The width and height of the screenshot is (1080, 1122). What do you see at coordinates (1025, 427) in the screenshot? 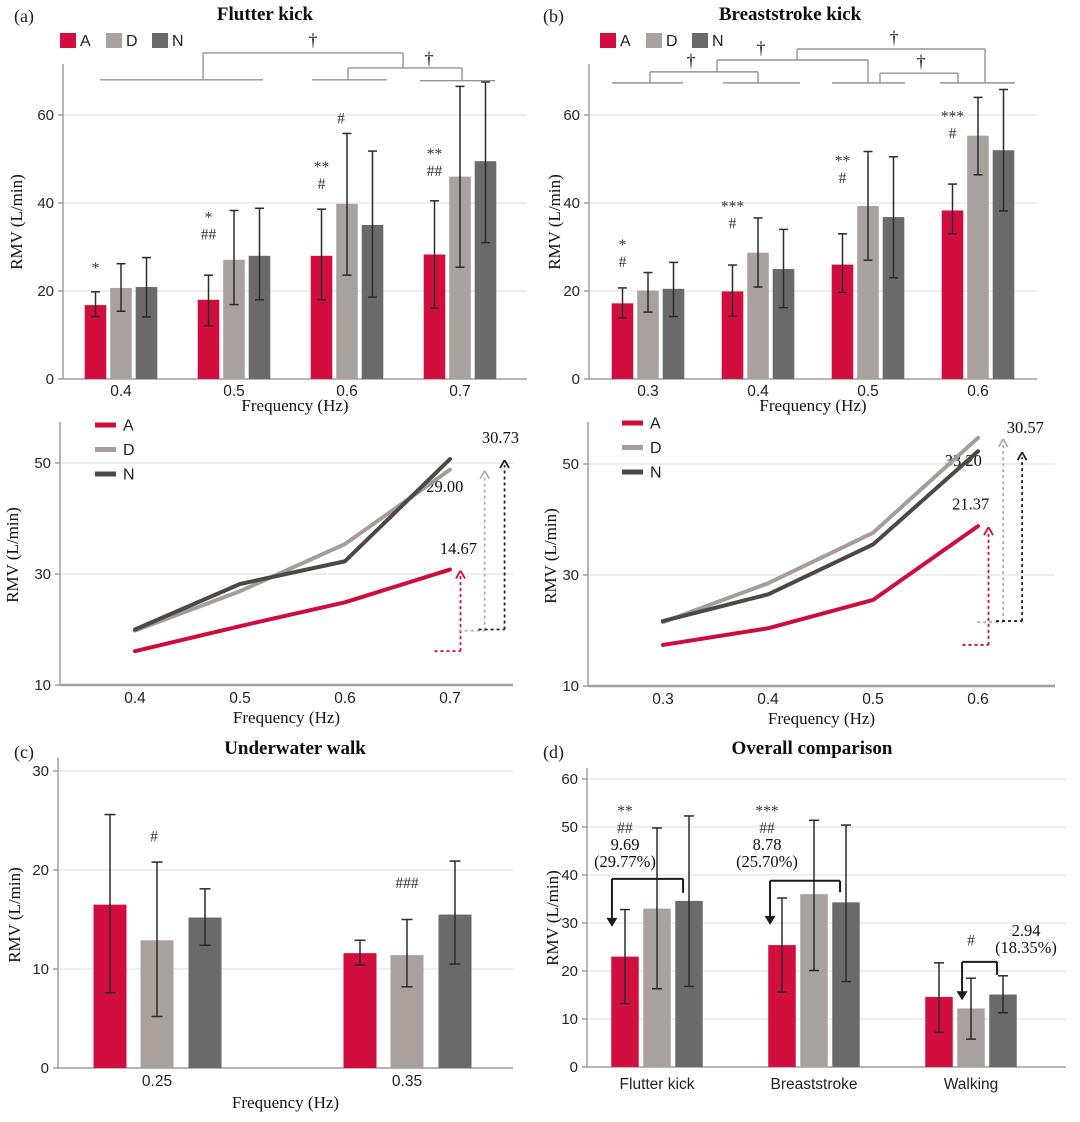
I see `increase-value-N: 30.57` at bounding box center [1025, 427].